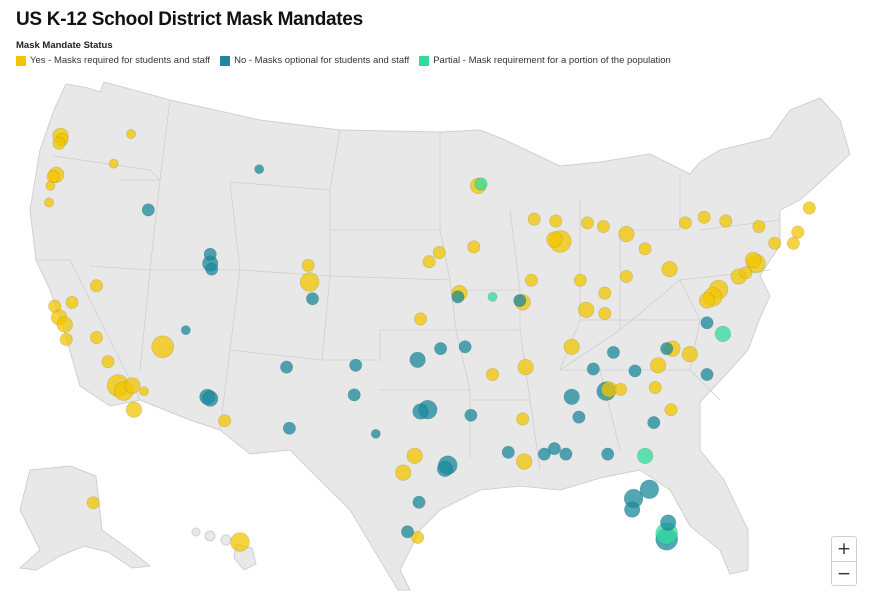 This screenshot has height=604, width=872. What do you see at coordinates (844, 573) in the screenshot?
I see `zoom-out-button: −` at bounding box center [844, 573].